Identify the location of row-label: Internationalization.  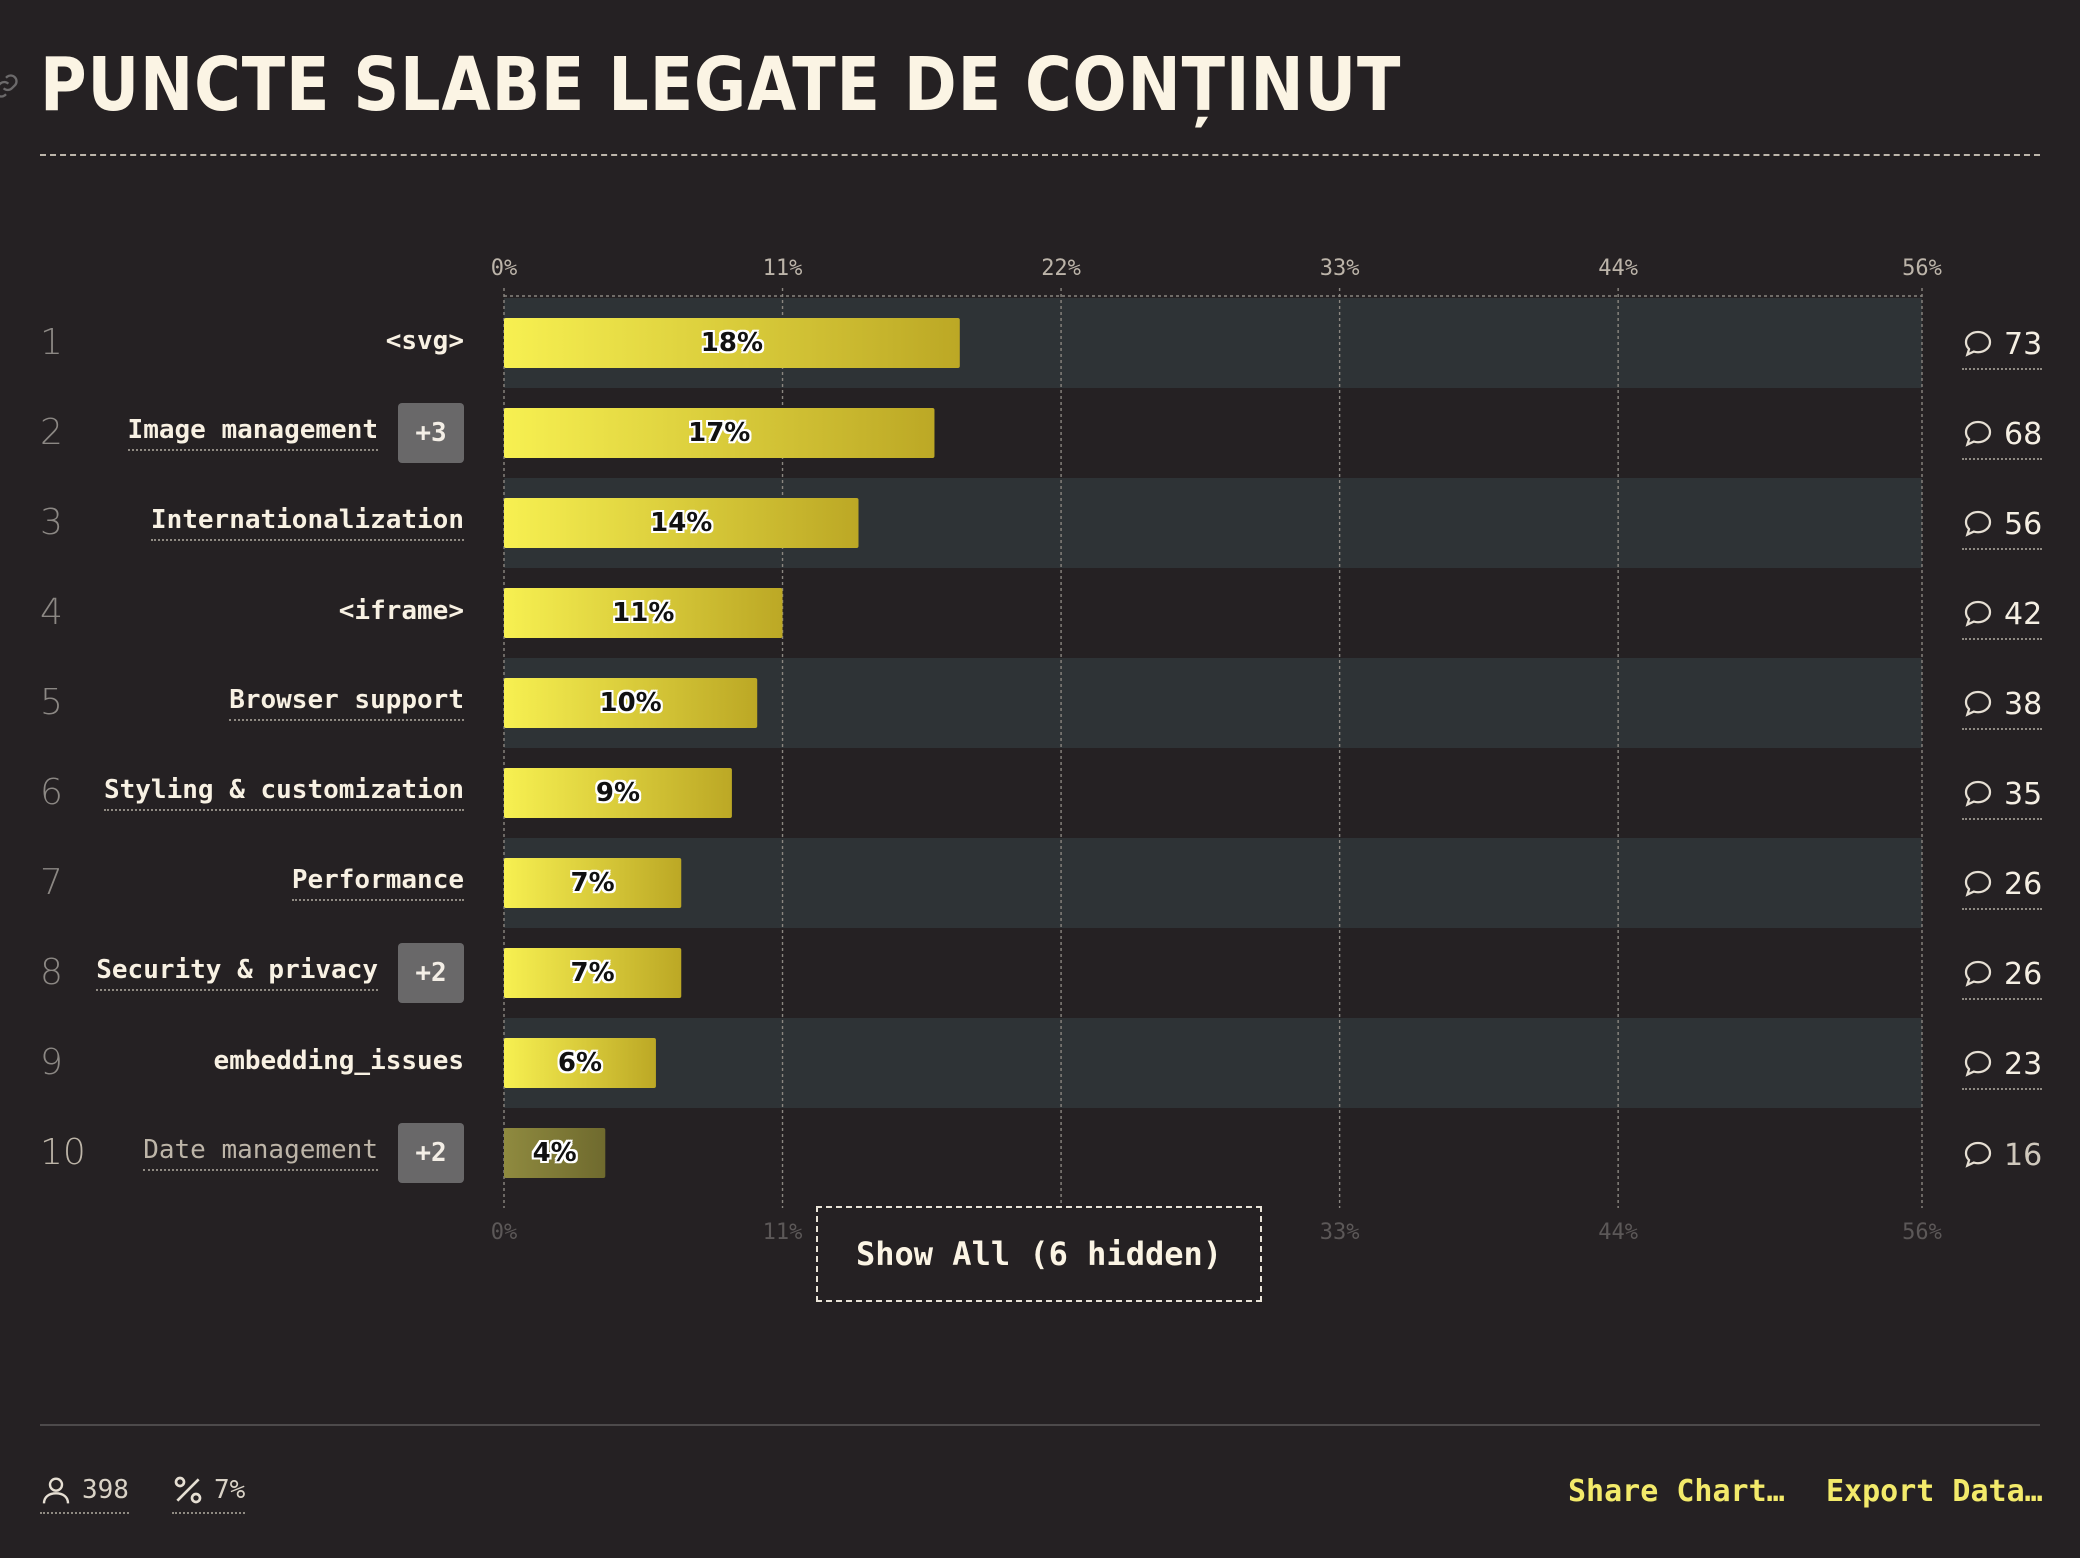
(307, 523).